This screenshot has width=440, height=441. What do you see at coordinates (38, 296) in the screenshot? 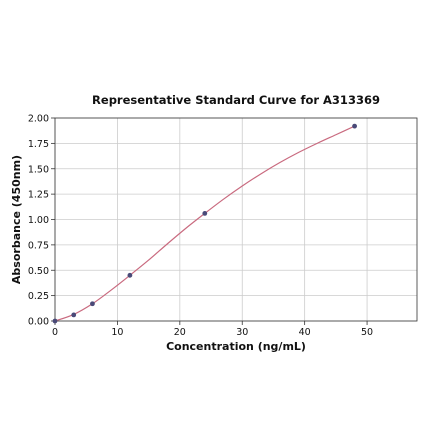
I see `y-tick-label: 0.25` at bounding box center [38, 296].